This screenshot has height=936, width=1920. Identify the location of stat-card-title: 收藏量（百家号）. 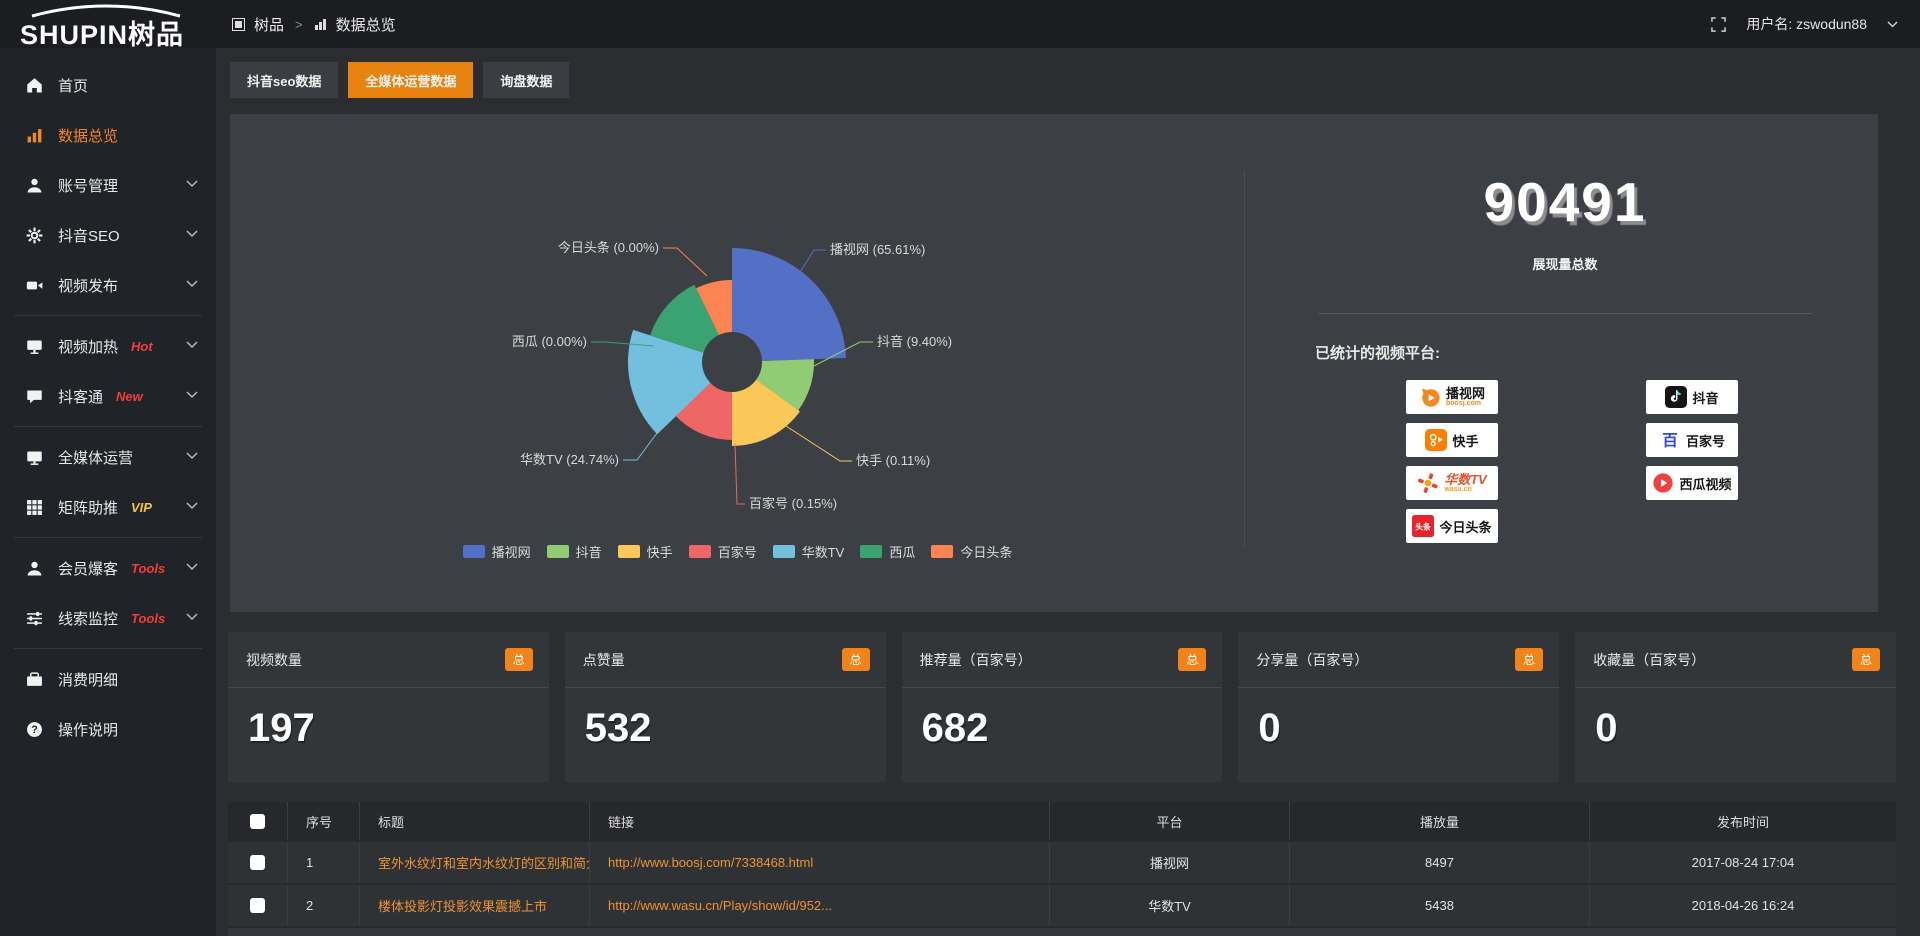
(1649, 659).